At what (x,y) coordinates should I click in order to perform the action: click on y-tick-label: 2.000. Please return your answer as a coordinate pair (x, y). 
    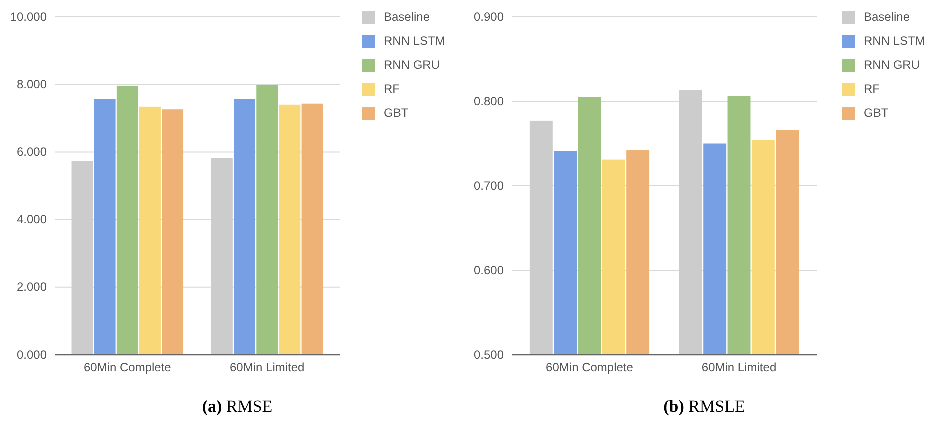
    Looking at the image, I should click on (32, 287).